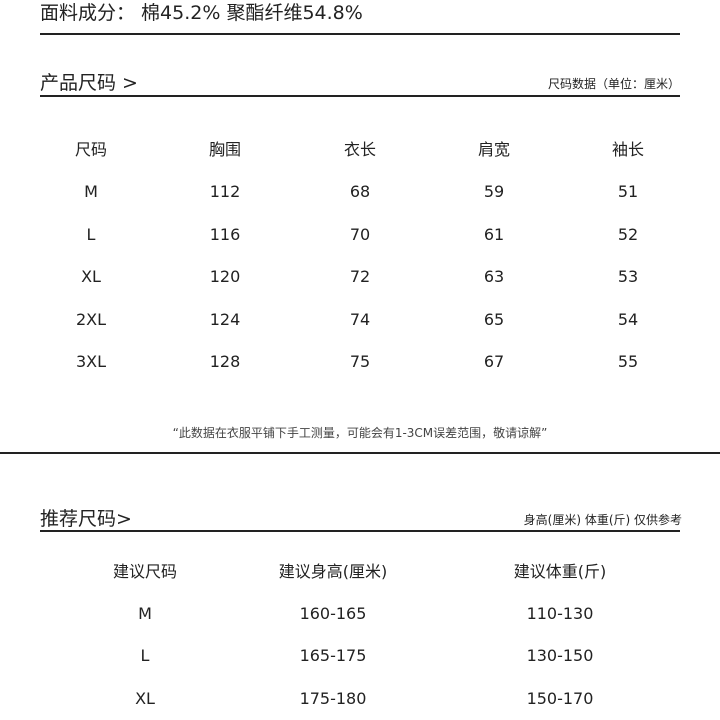  What do you see at coordinates (560, 613) in the screenshot?
I see `table-cell: 110-130` at bounding box center [560, 613].